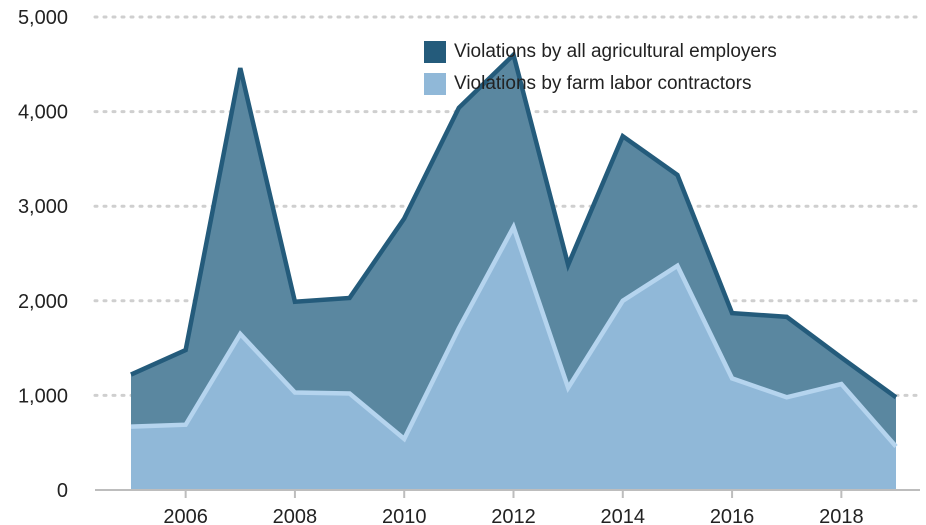 The height and width of the screenshot is (525, 926). I want to click on y-tick-label: 4,000, so click(43, 113).